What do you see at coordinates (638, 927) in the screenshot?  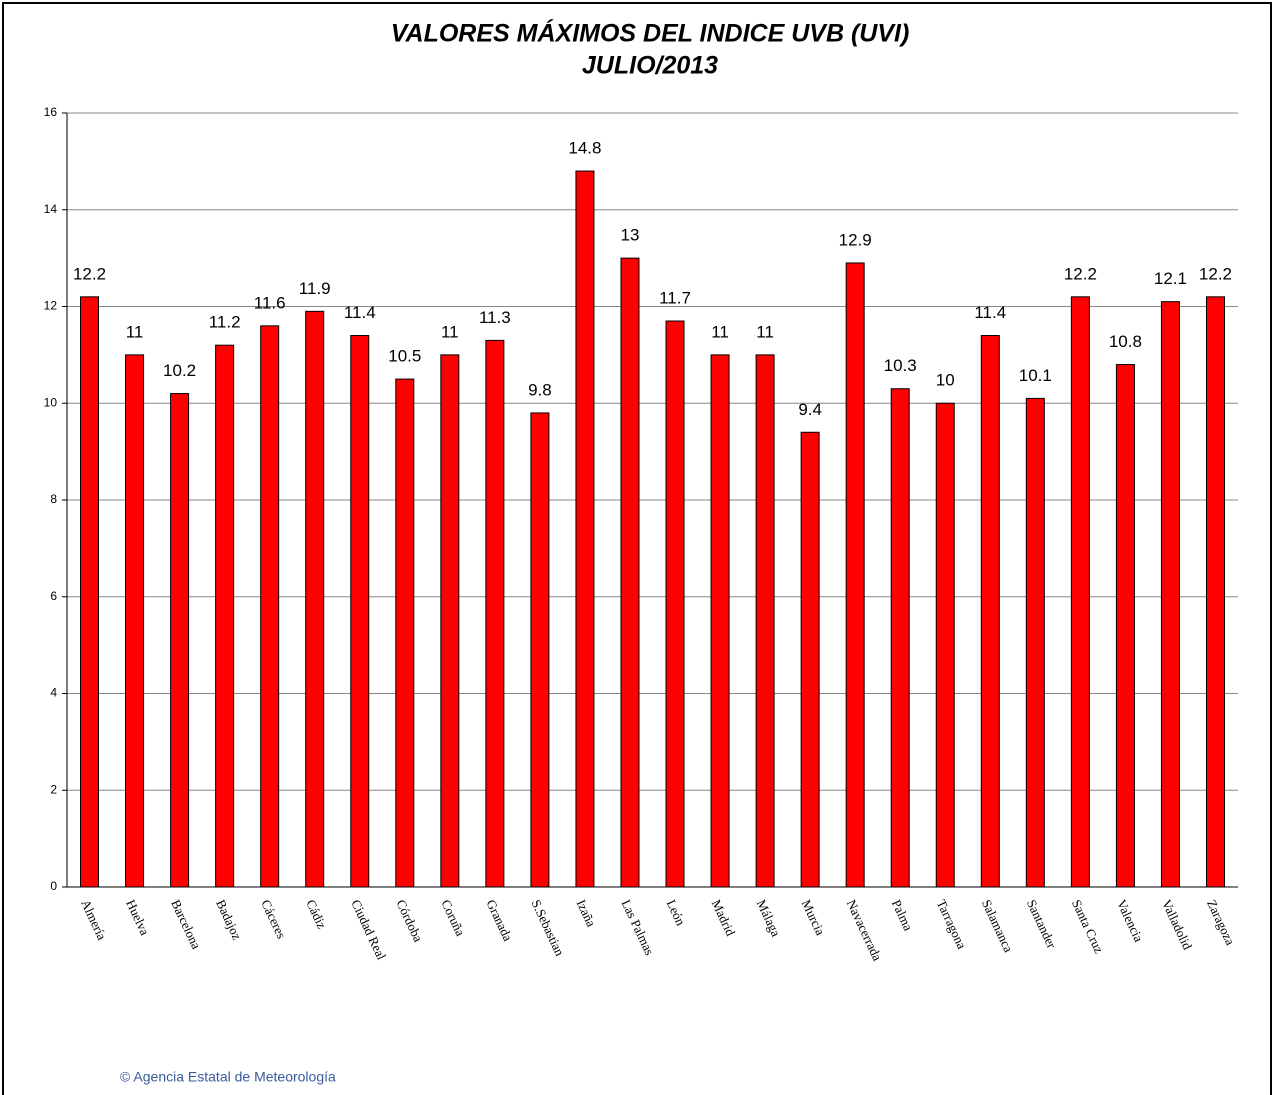 I see `x-tick-label: Las Palmas` at bounding box center [638, 927].